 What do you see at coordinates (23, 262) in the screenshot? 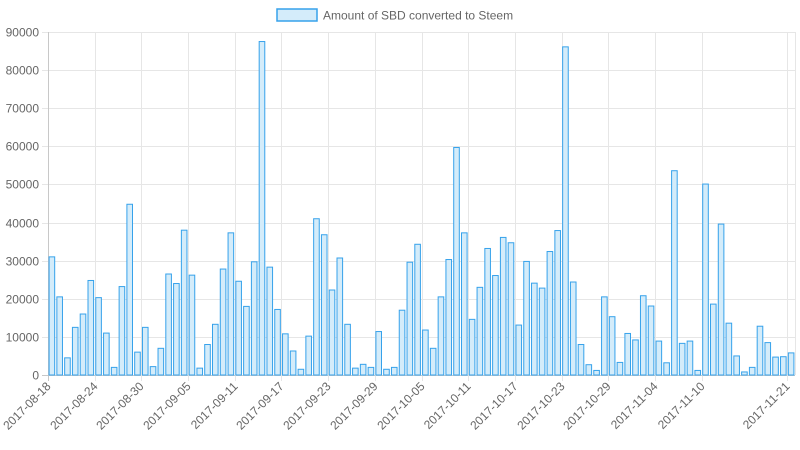
I see `y-tick-label: 30000` at bounding box center [23, 262].